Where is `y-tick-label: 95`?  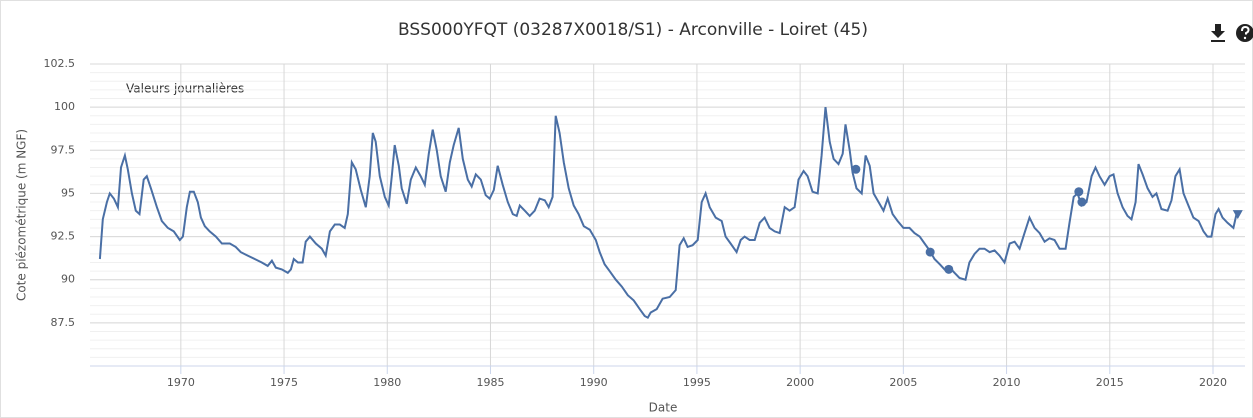
y-tick-label: 95 is located at coordinates (68, 192).